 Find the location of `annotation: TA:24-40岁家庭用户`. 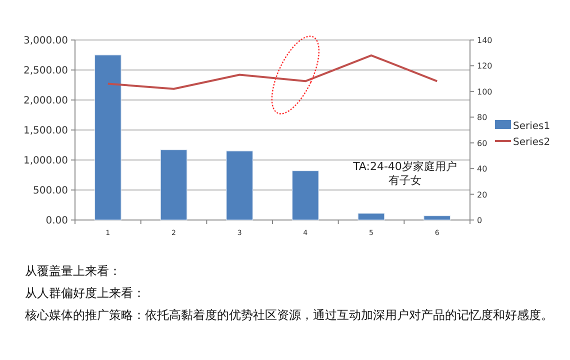

annotation: TA:24-40岁家庭用户 is located at coordinates (404, 166).